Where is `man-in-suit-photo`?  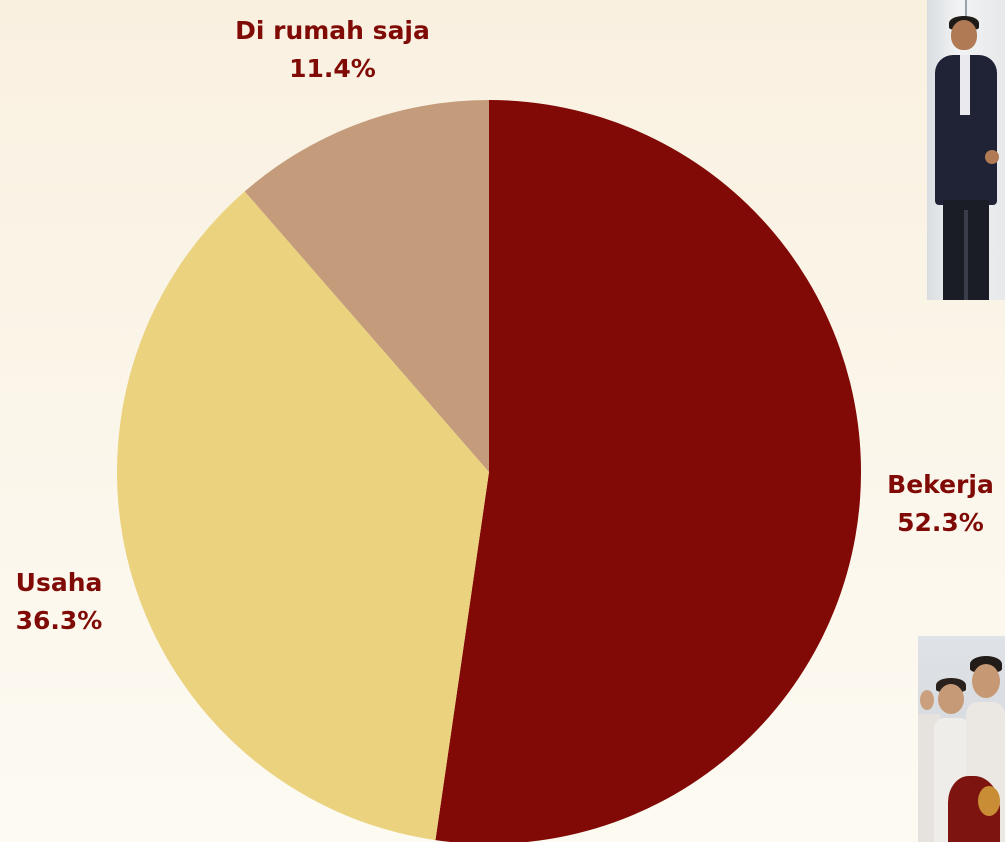
man-in-suit-photo is located at coordinates (966, 150).